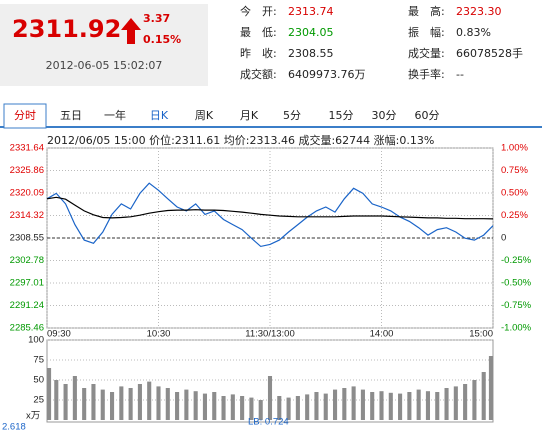 The image size is (542, 434). What do you see at coordinates (115, 115) in the screenshot?
I see `tab: 一年` at bounding box center [115, 115].